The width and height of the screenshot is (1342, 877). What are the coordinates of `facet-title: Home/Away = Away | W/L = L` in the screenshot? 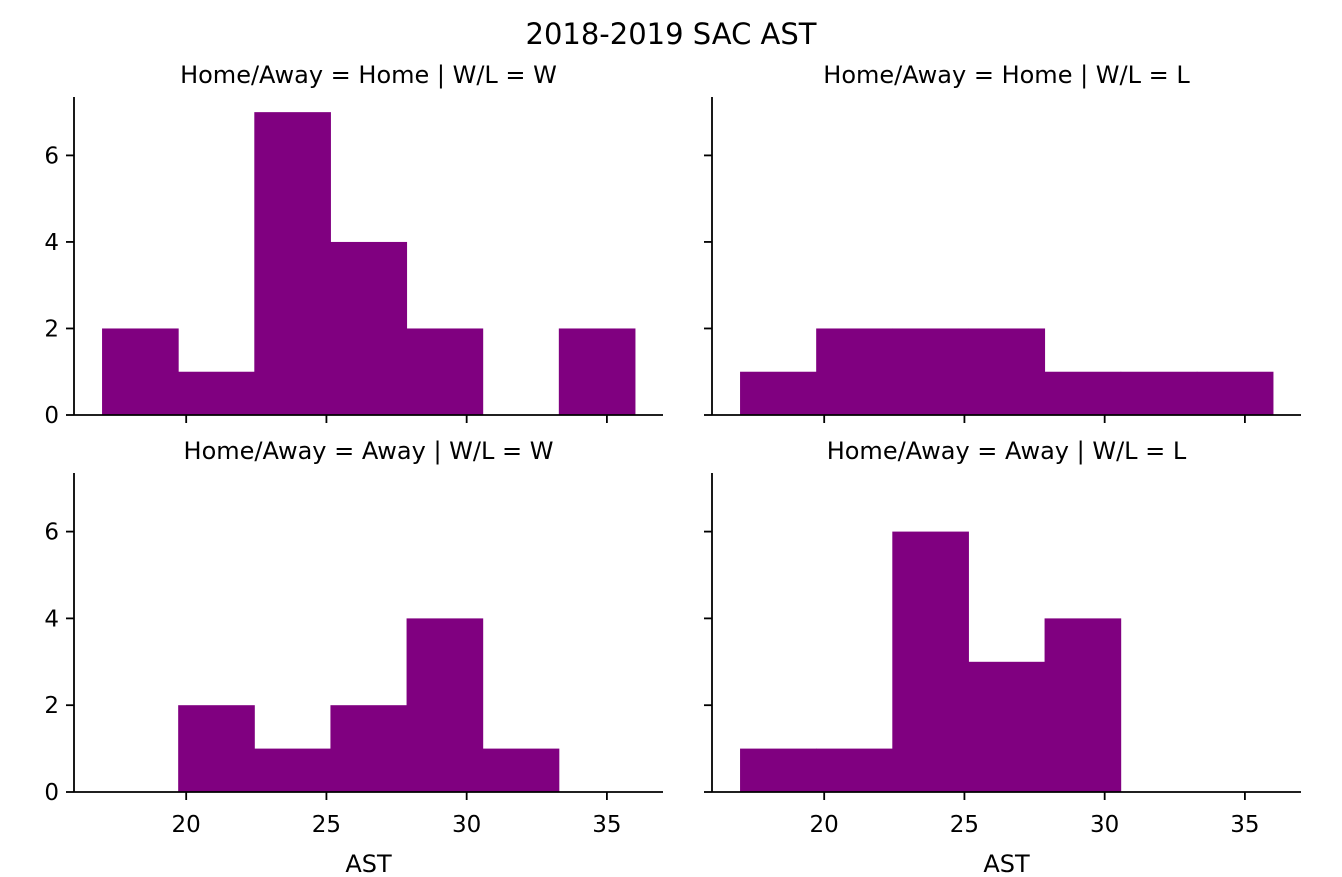 It's located at (1007, 451).